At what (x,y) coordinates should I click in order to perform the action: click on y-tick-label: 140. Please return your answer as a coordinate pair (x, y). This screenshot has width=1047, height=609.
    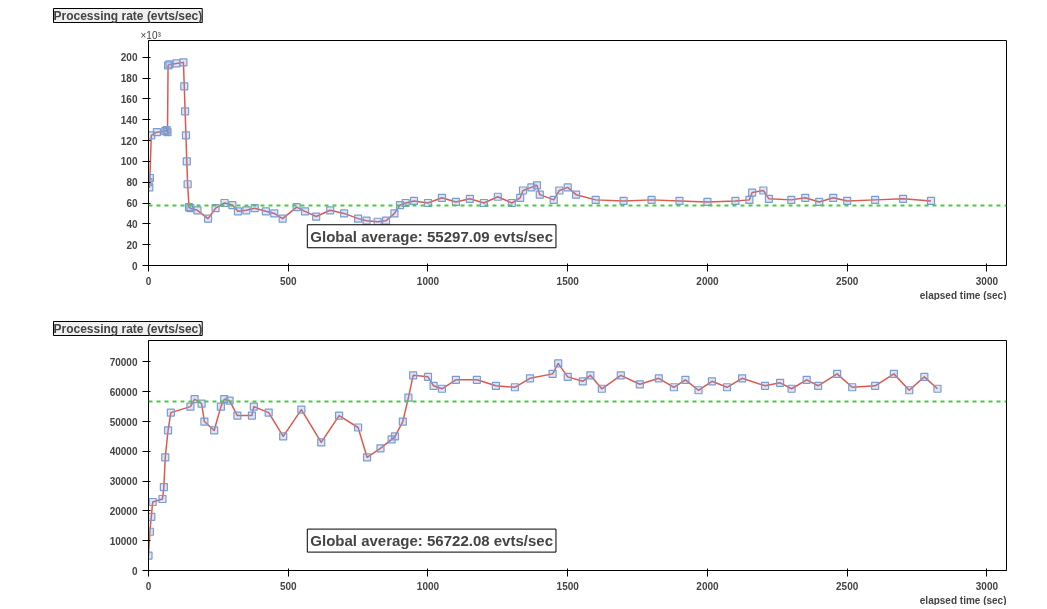
    Looking at the image, I should click on (129, 120).